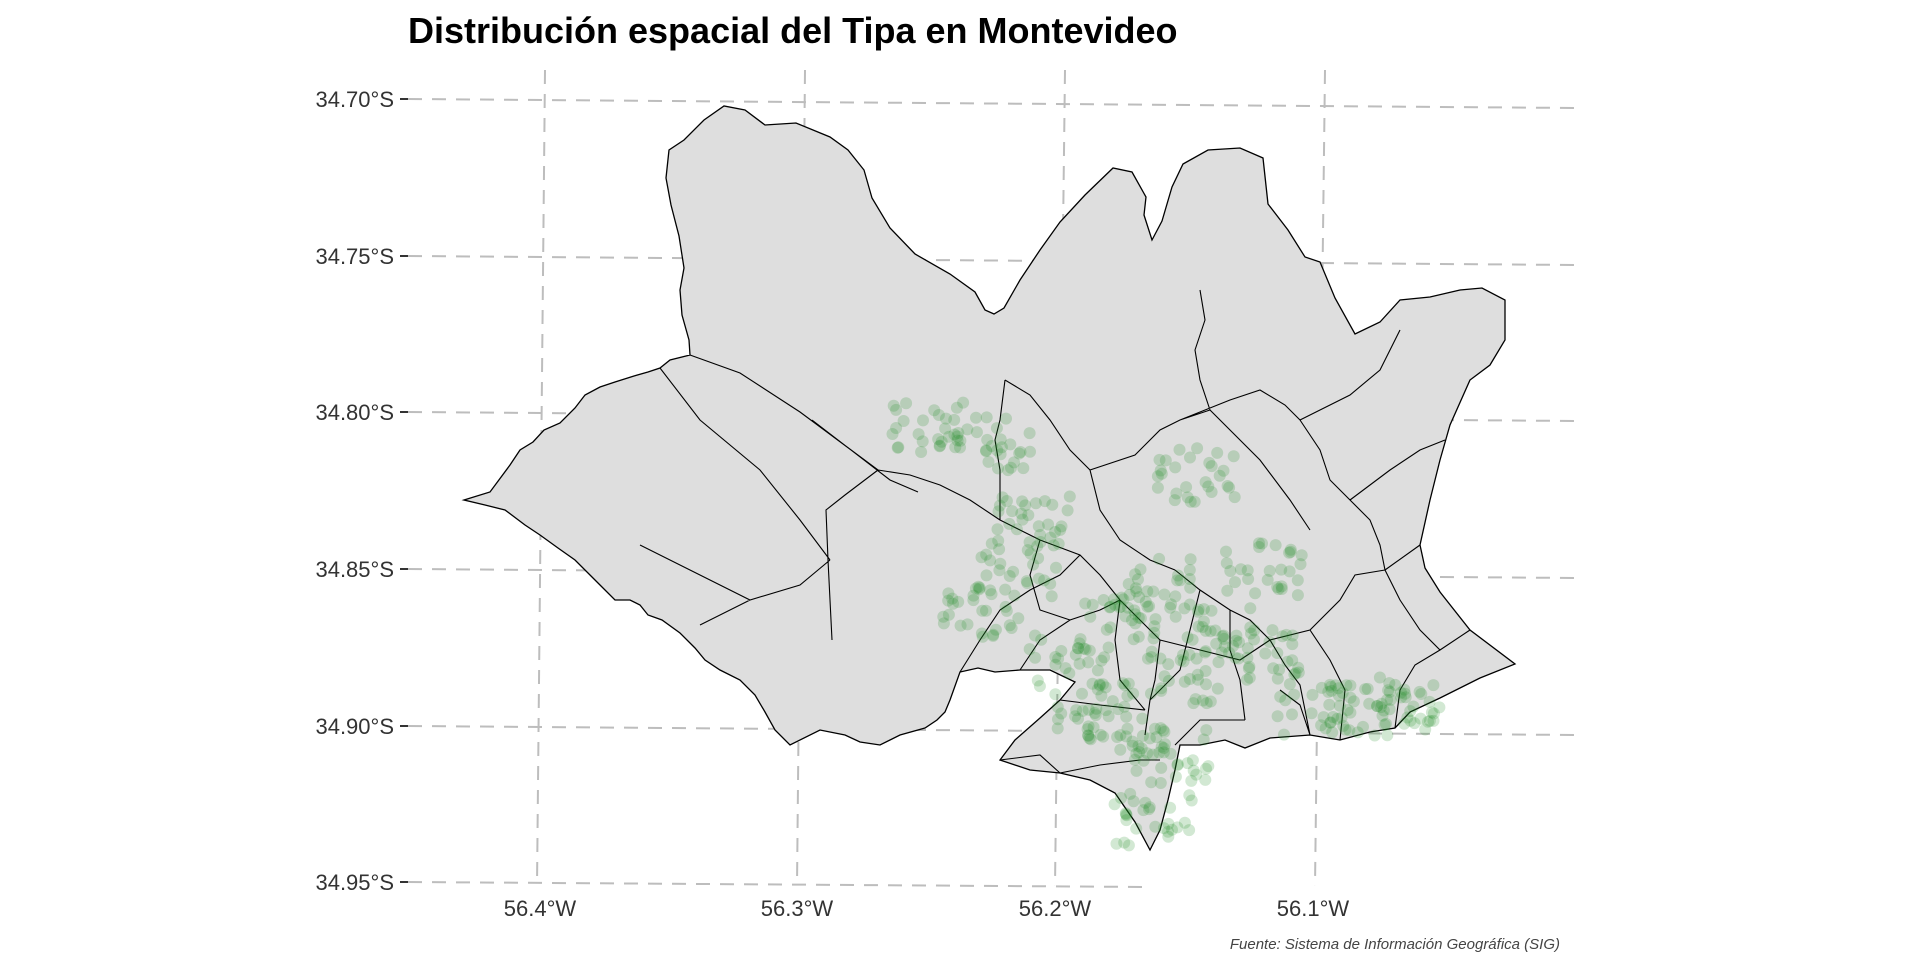 The height and width of the screenshot is (960, 1920). I want to click on graticule-parallel, so click(991, 260).